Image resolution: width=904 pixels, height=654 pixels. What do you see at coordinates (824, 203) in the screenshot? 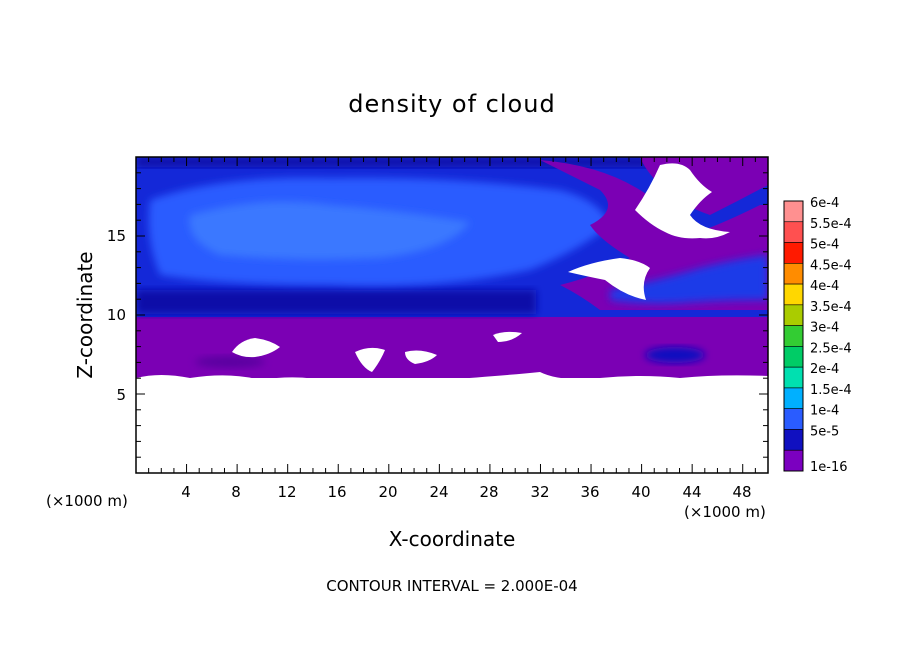
I see `colorbar-label: 6e-4` at bounding box center [824, 203].